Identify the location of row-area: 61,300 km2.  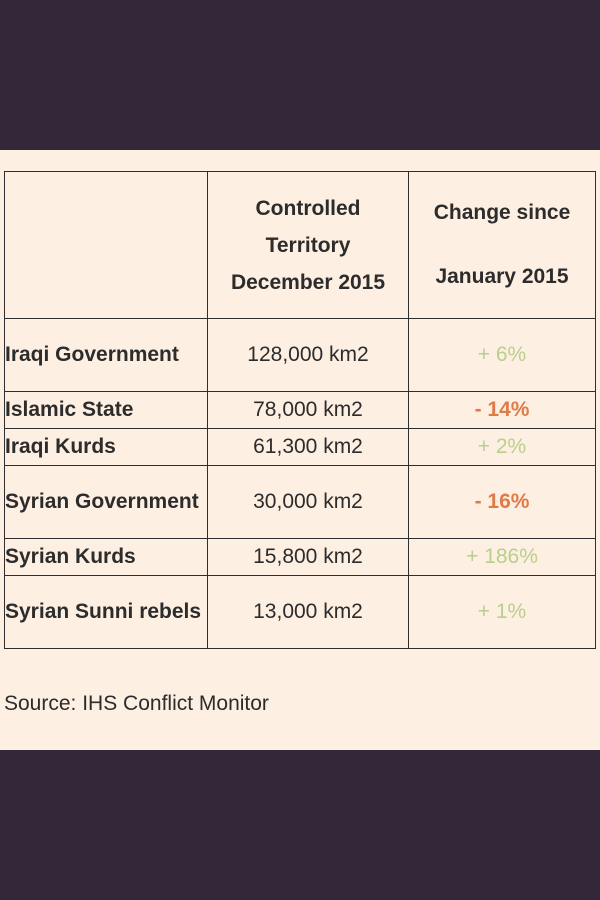
(308, 447).